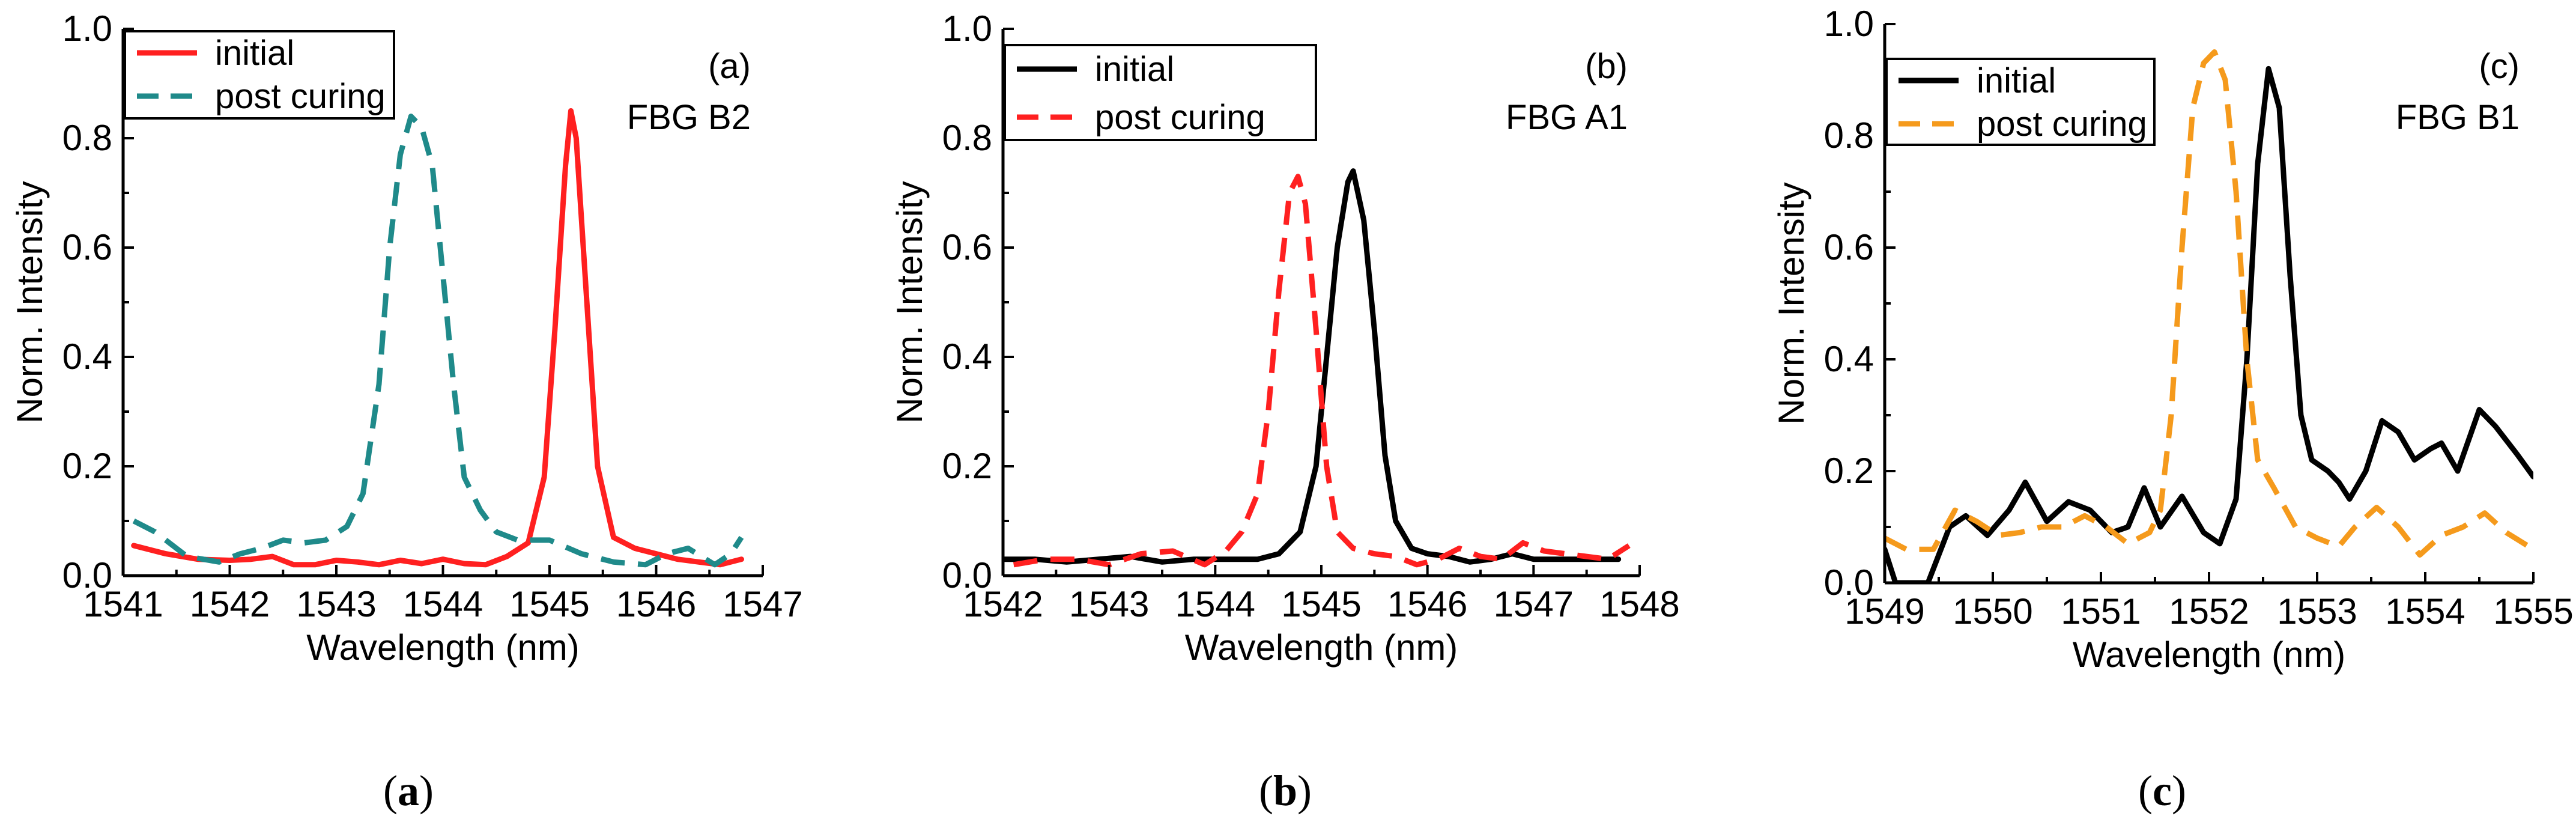 Image resolution: width=2576 pixels, height=825 pixels. What do you see at coordinates (1639, 604) in the screenshot?
I see `x-tick-label: 1548` at bounding box center [1639, 604].